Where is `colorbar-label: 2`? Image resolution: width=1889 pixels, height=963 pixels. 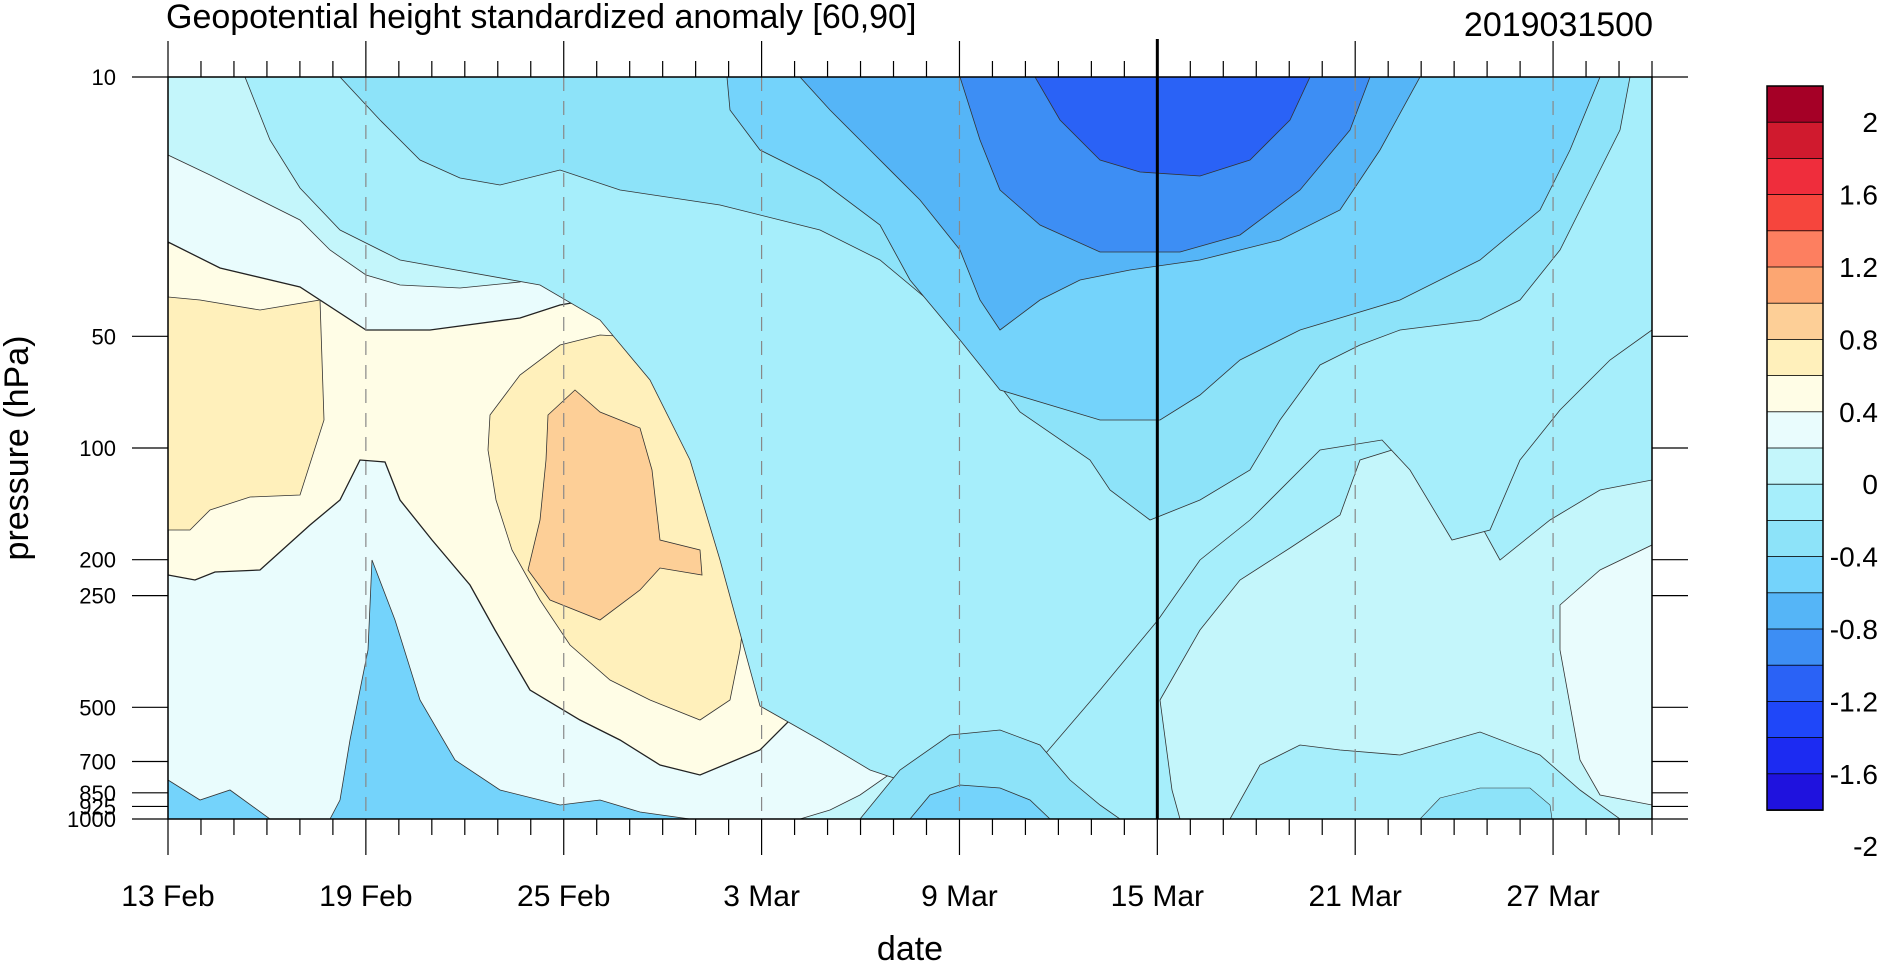
colorbar-label: 2 is located at coordinates (1870, 122).